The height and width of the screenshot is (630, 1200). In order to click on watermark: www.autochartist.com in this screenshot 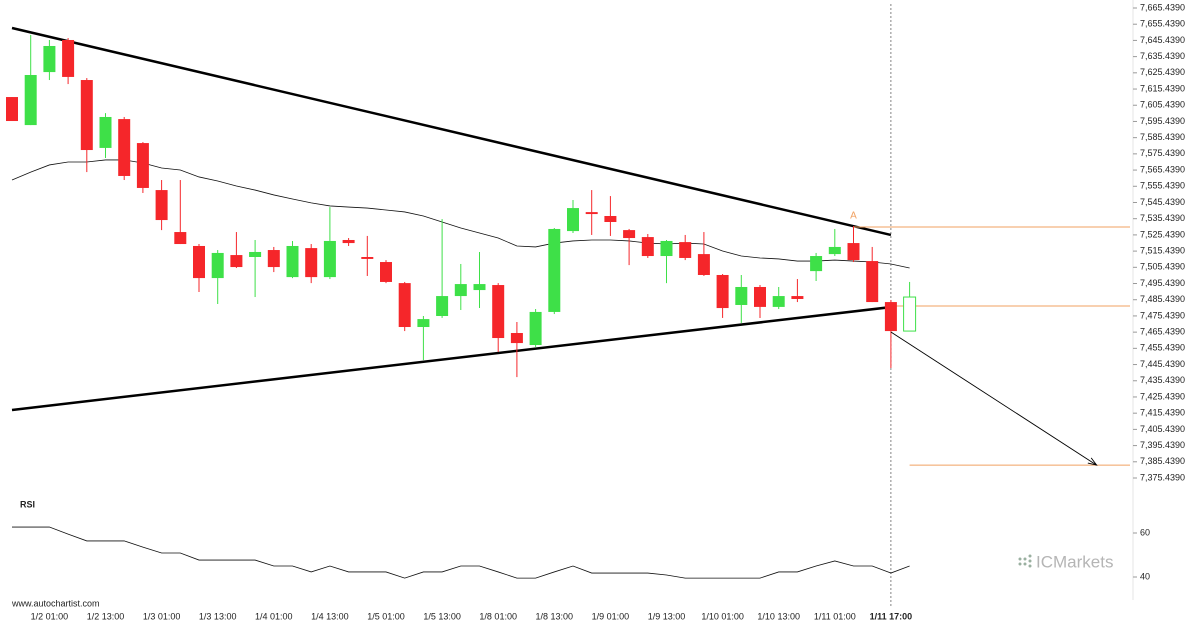, I will do `click(55, 603)`.